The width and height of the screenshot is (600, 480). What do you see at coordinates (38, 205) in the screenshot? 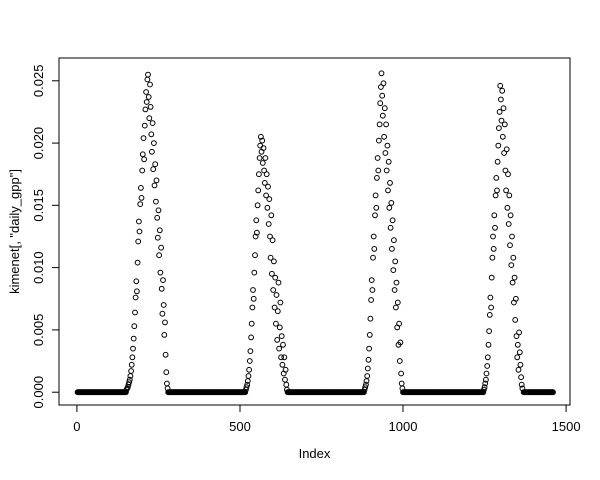
I see `y-tick-label: 0.015` at bounding box center [38, 205].